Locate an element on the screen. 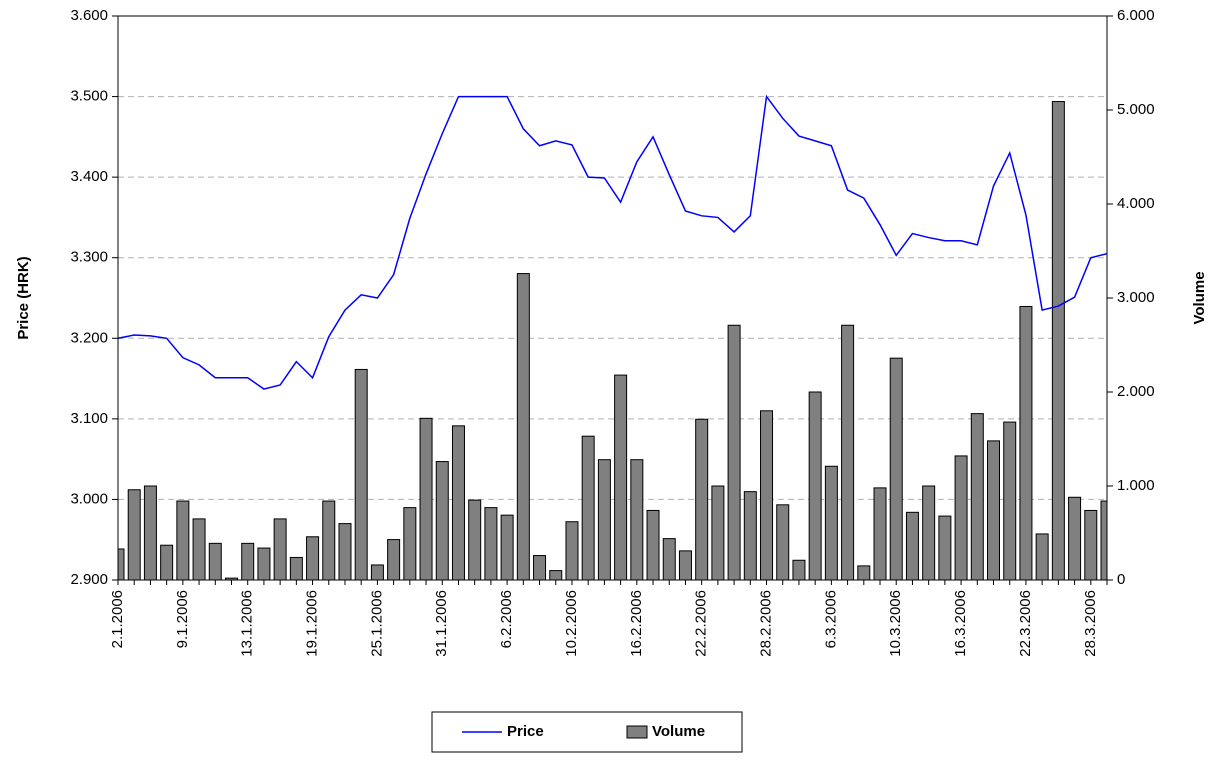  x-tick-label: 10.3.2006 is located at coordinates (895, 623).